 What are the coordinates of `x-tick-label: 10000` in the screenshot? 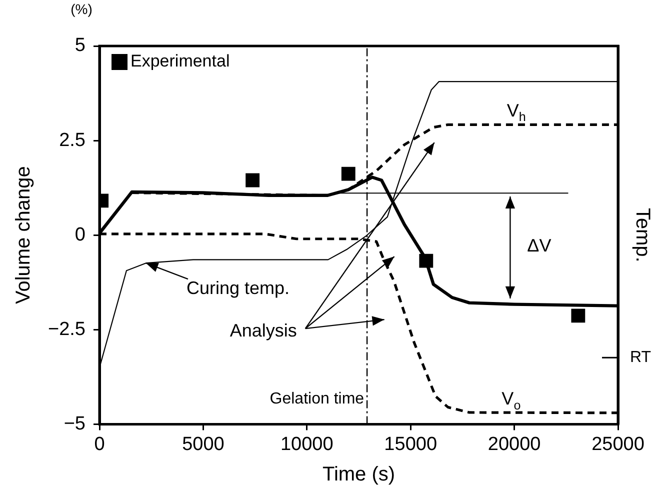 It's located at (307, 444).